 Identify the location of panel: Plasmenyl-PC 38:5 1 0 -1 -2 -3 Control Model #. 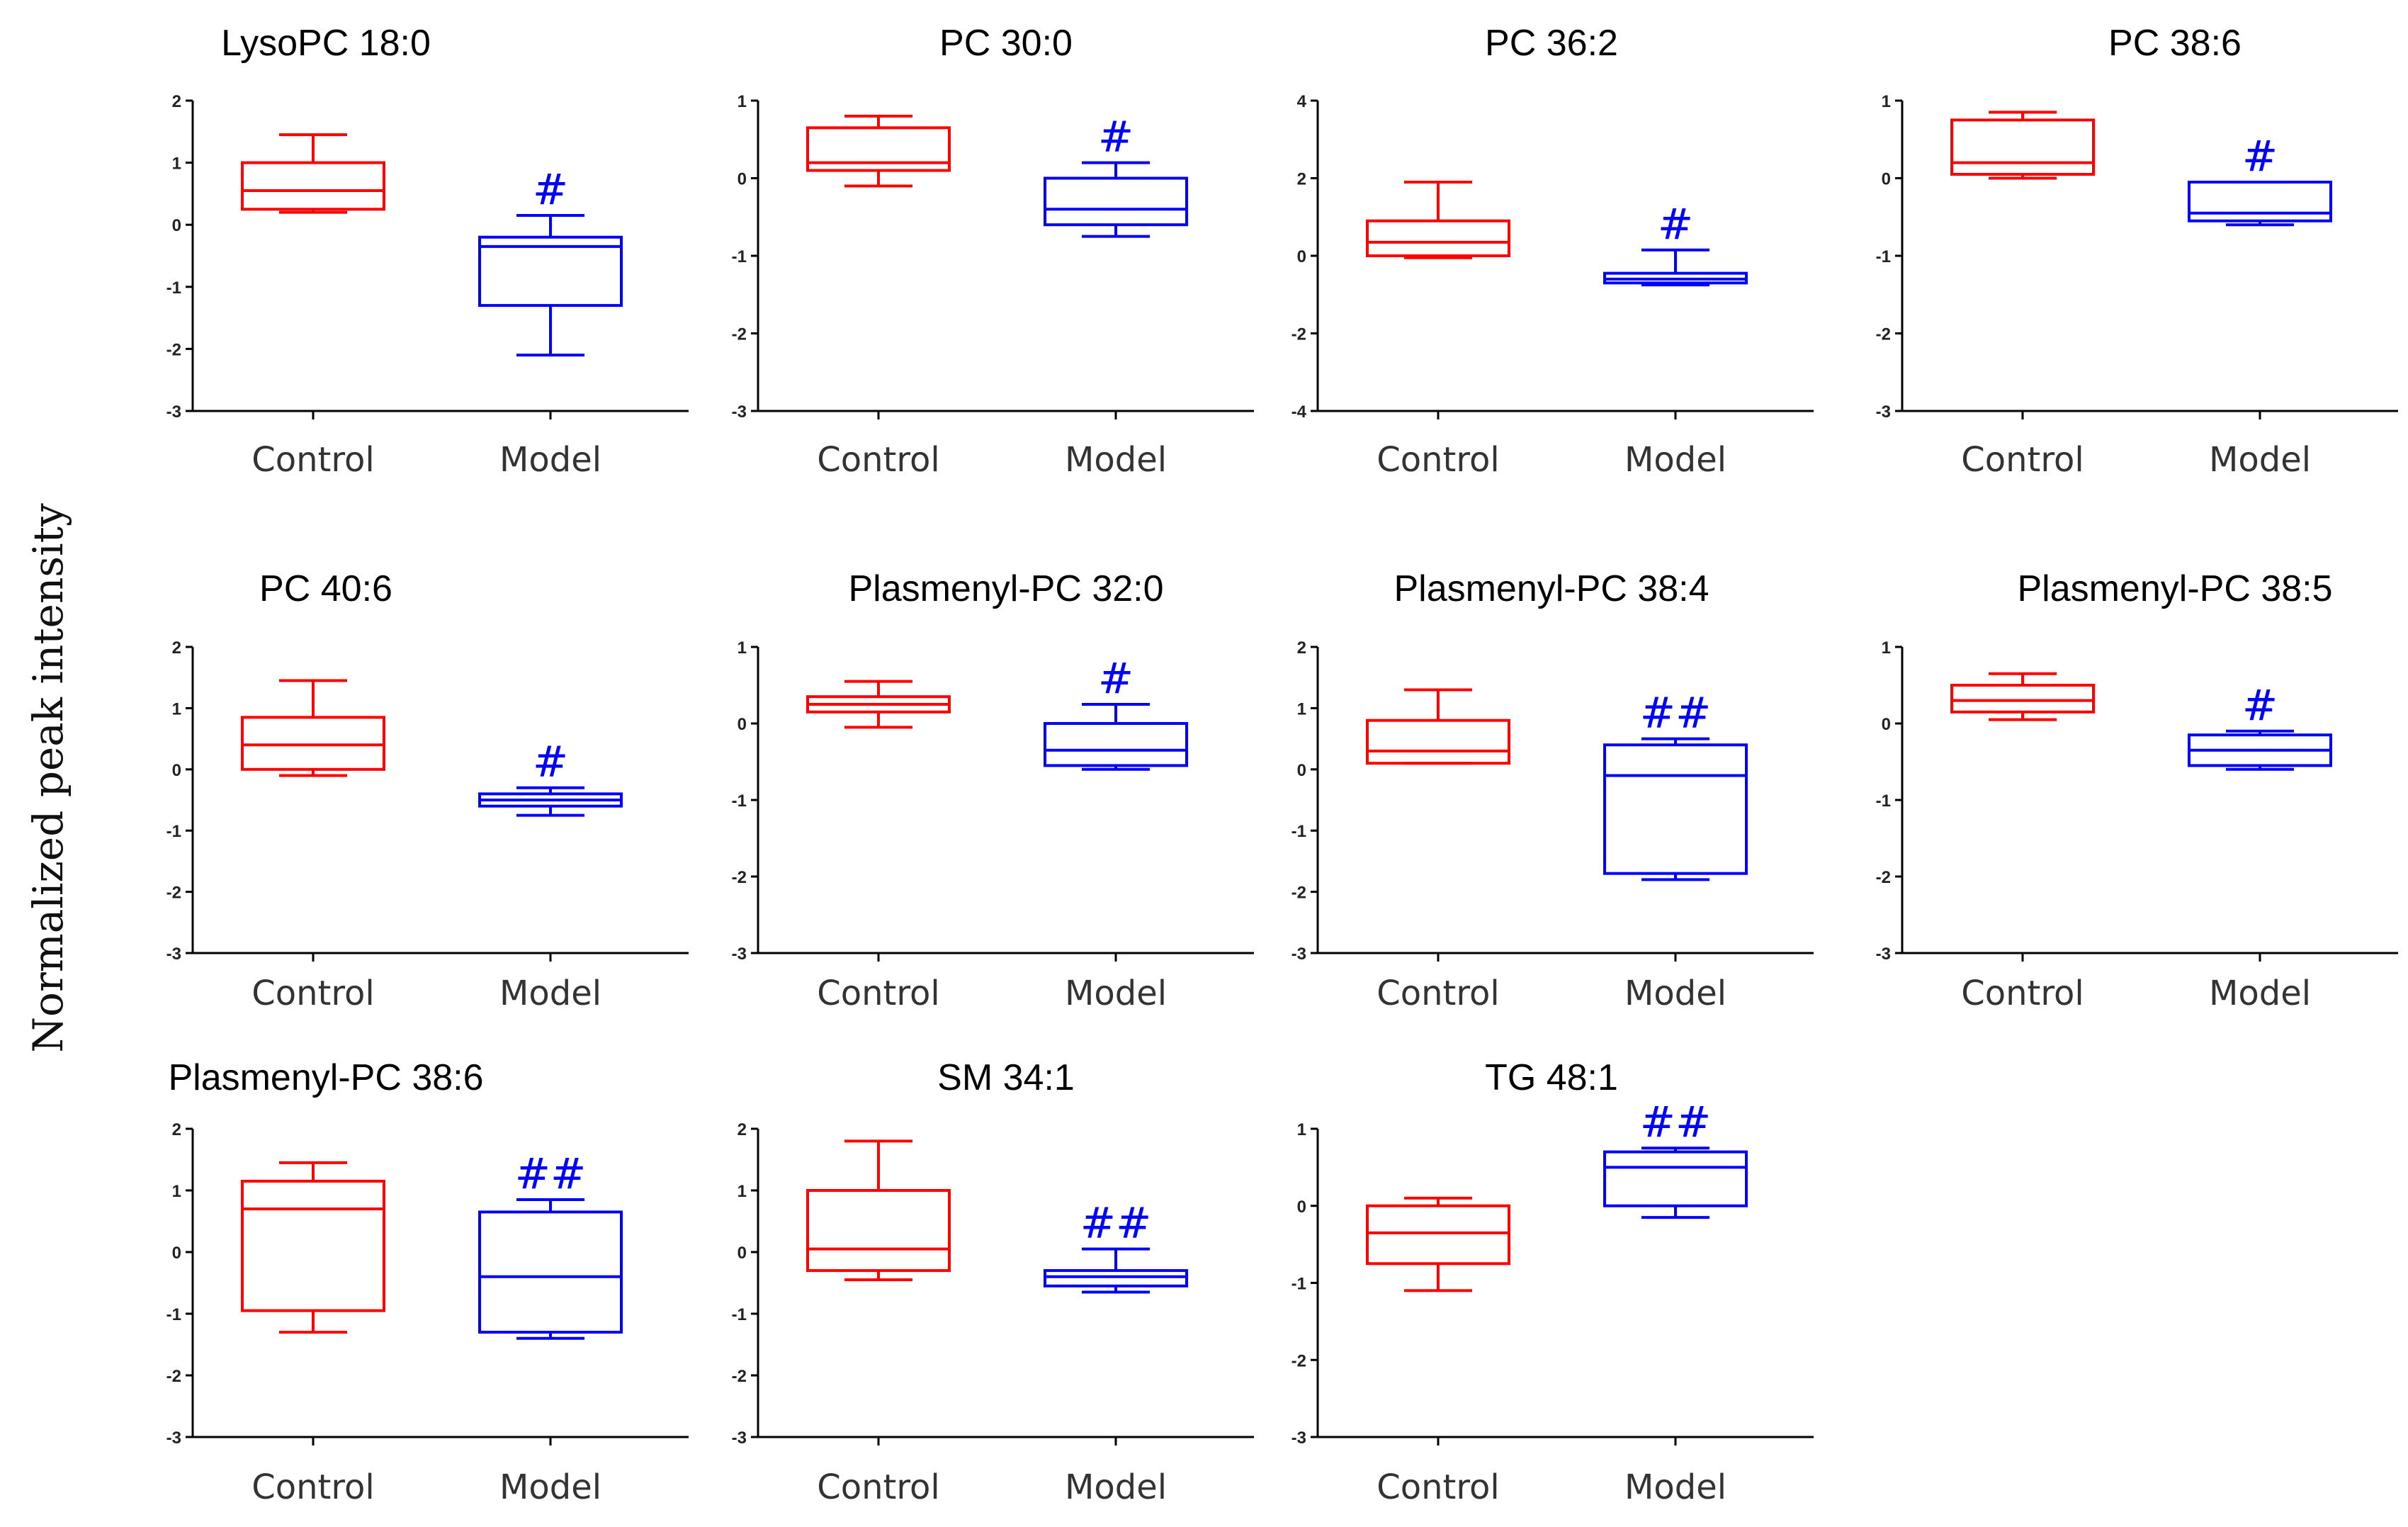
(2137, 791).